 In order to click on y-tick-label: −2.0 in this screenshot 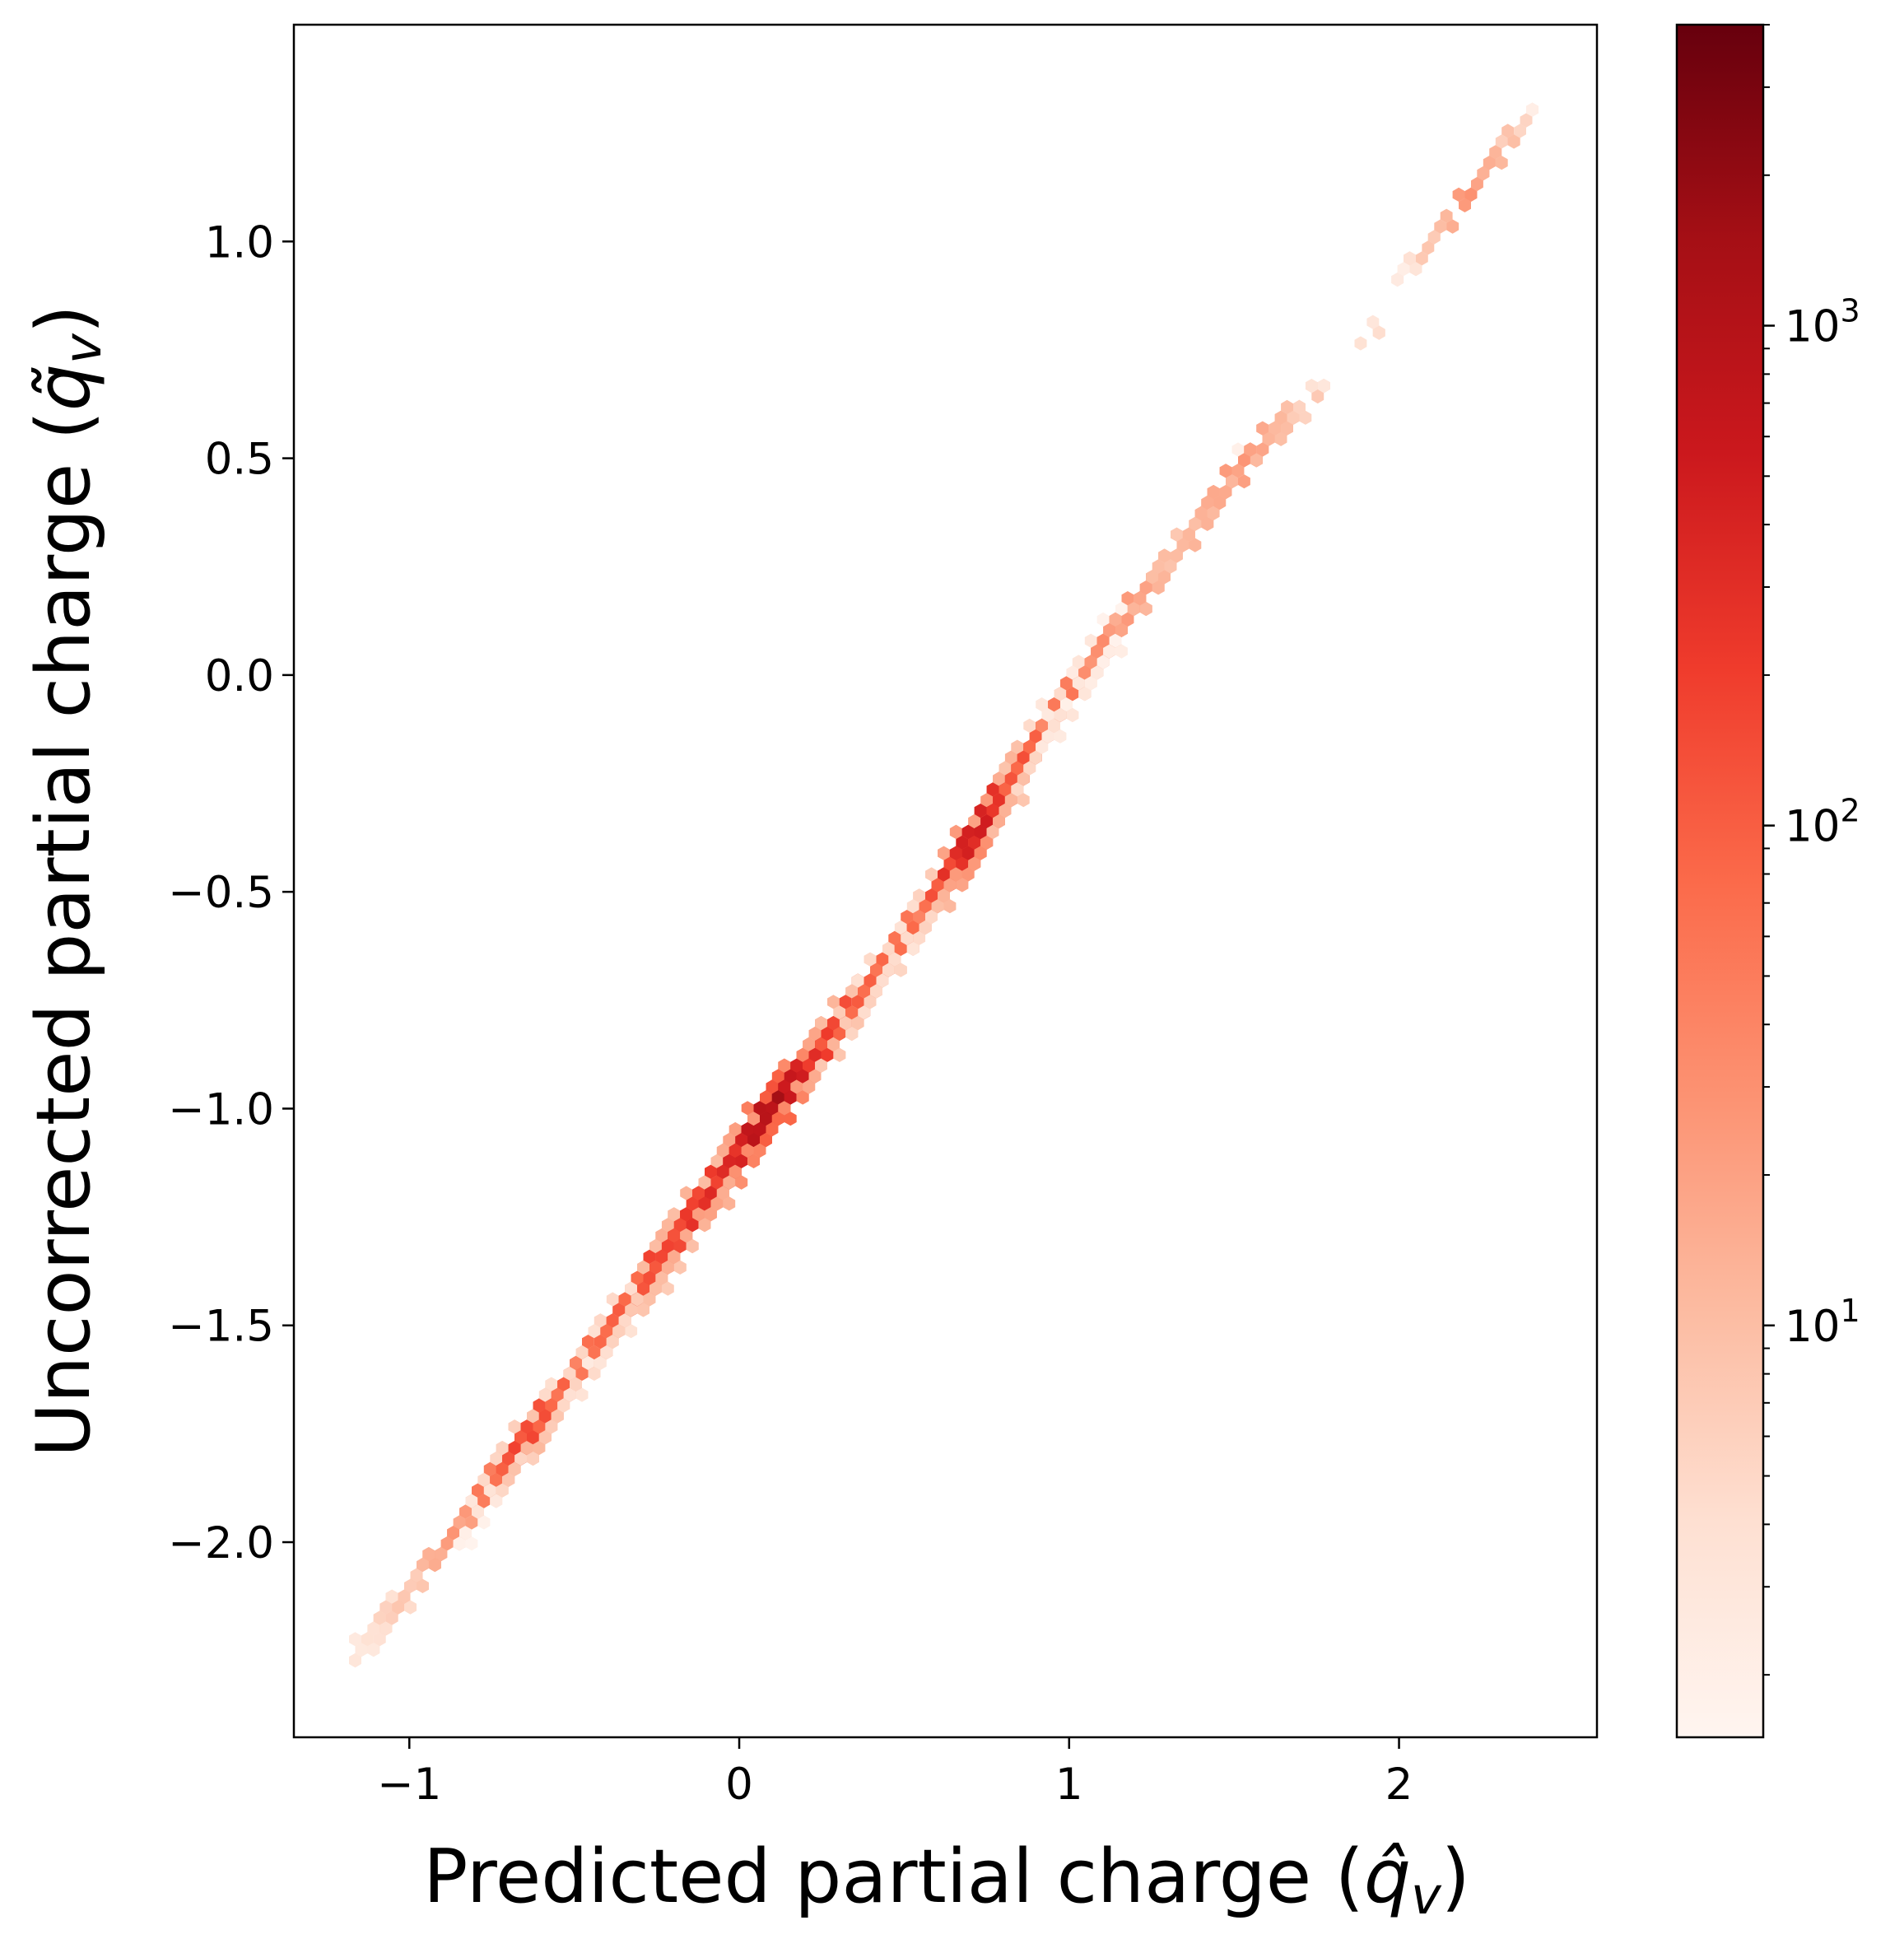, I will do `click(221, 1543)`.